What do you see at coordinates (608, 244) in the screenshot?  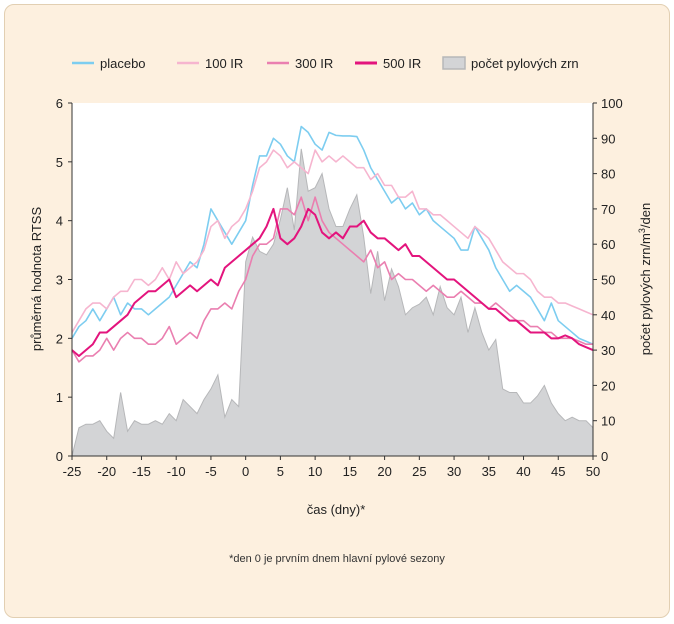 I see `y2-tick-label: 60` at bounding box center [608, 244].